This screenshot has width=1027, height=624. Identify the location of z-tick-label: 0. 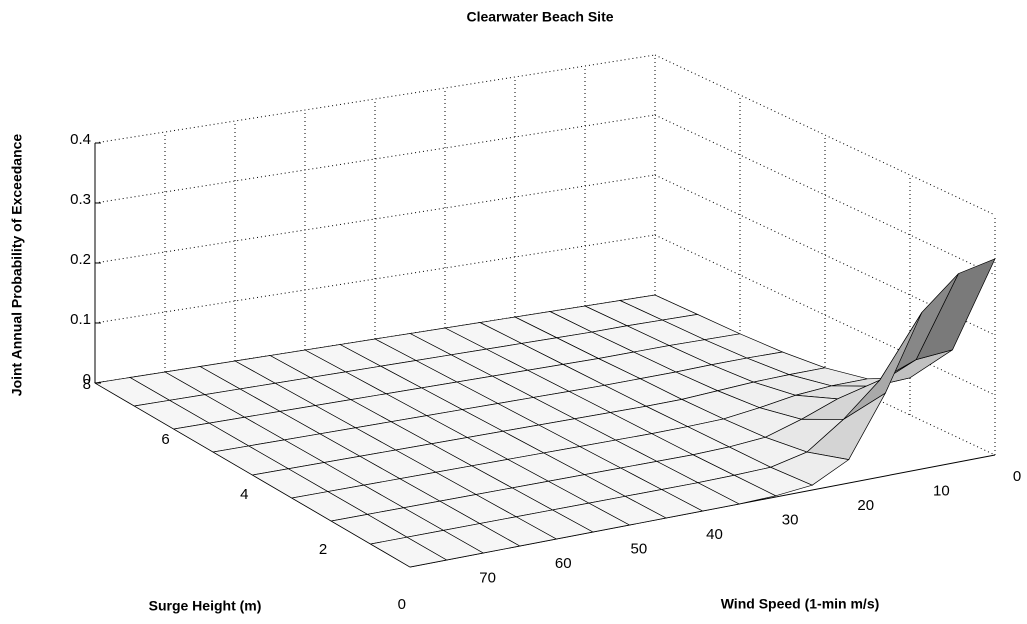
(87, 379).